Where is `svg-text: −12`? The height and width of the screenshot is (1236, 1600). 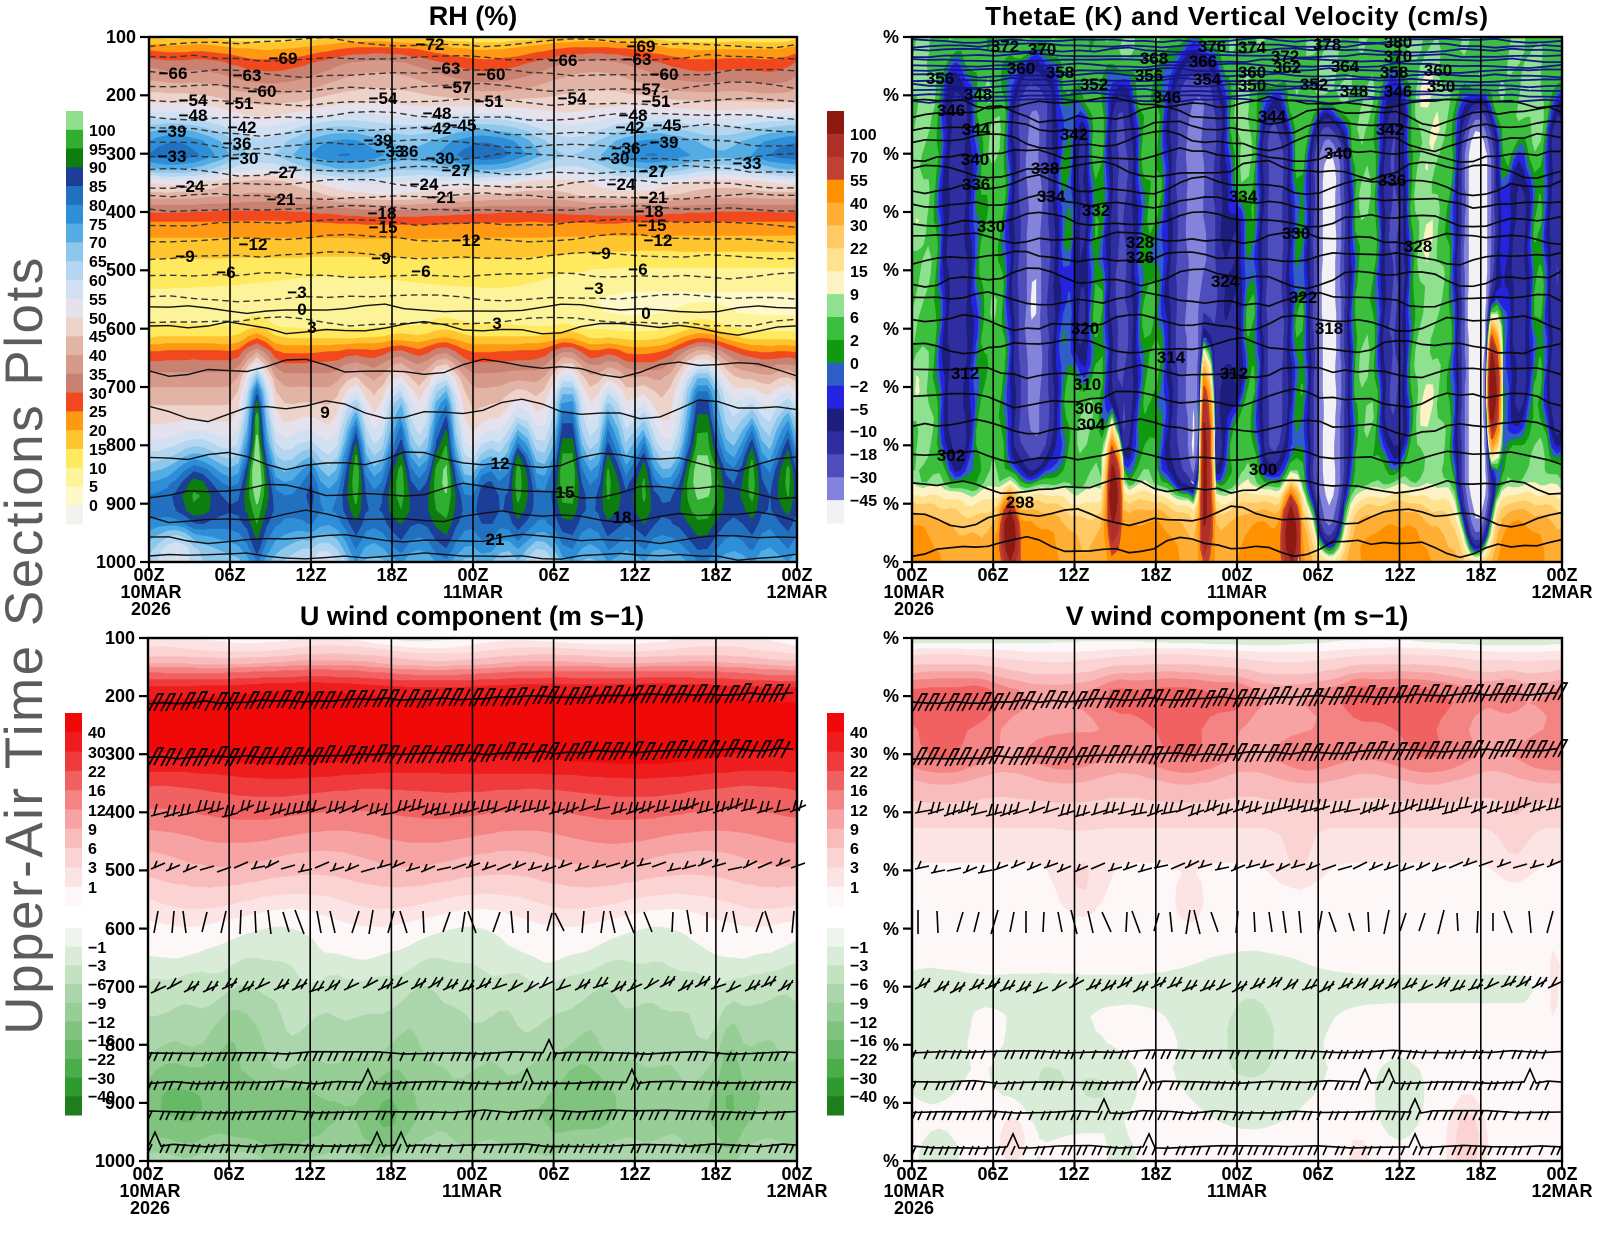
svg-text: −12 is located at coordinates (466, 240).